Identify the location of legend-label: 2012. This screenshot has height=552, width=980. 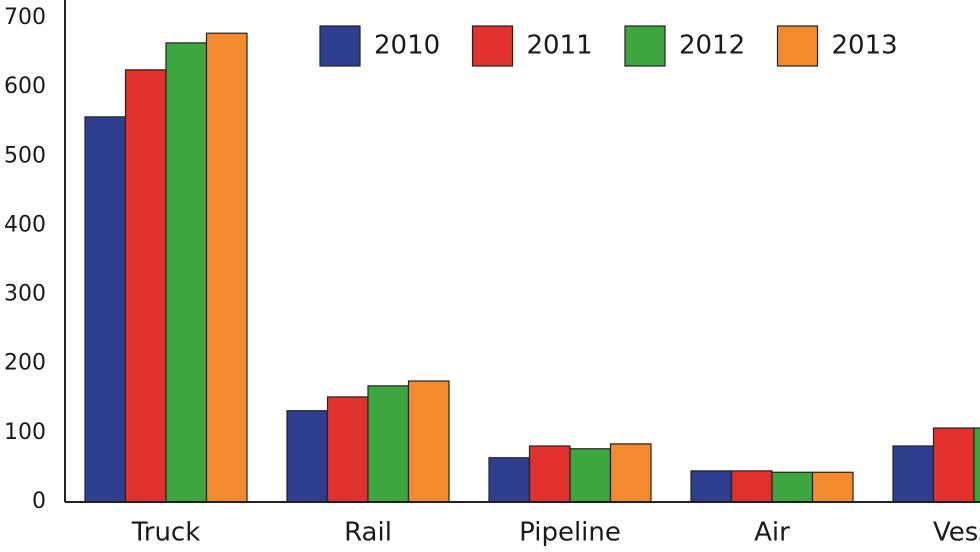
(712, 46).